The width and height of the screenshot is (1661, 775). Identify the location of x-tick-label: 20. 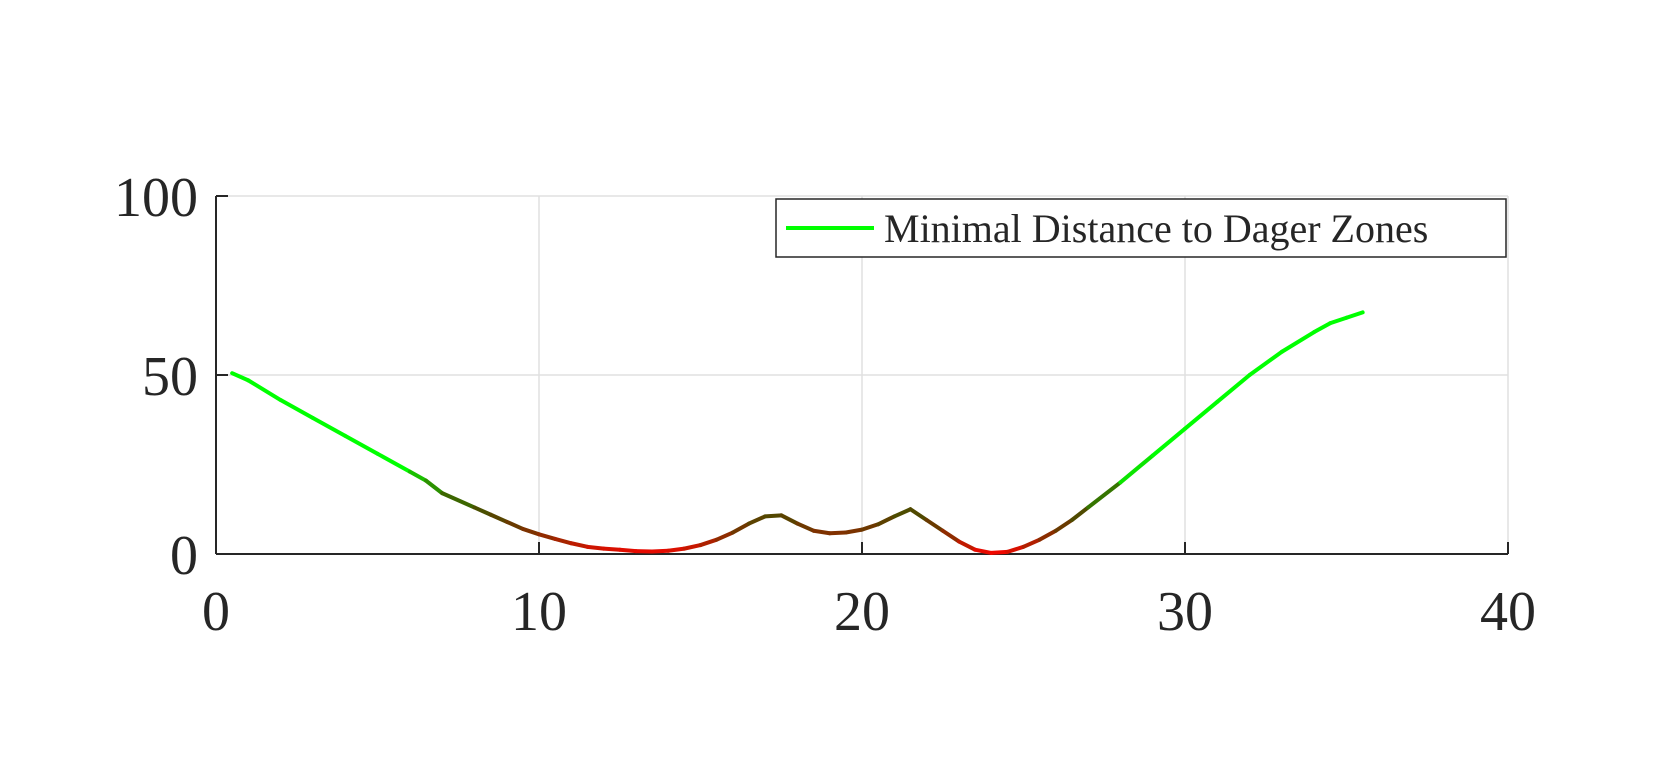
(862, 612).